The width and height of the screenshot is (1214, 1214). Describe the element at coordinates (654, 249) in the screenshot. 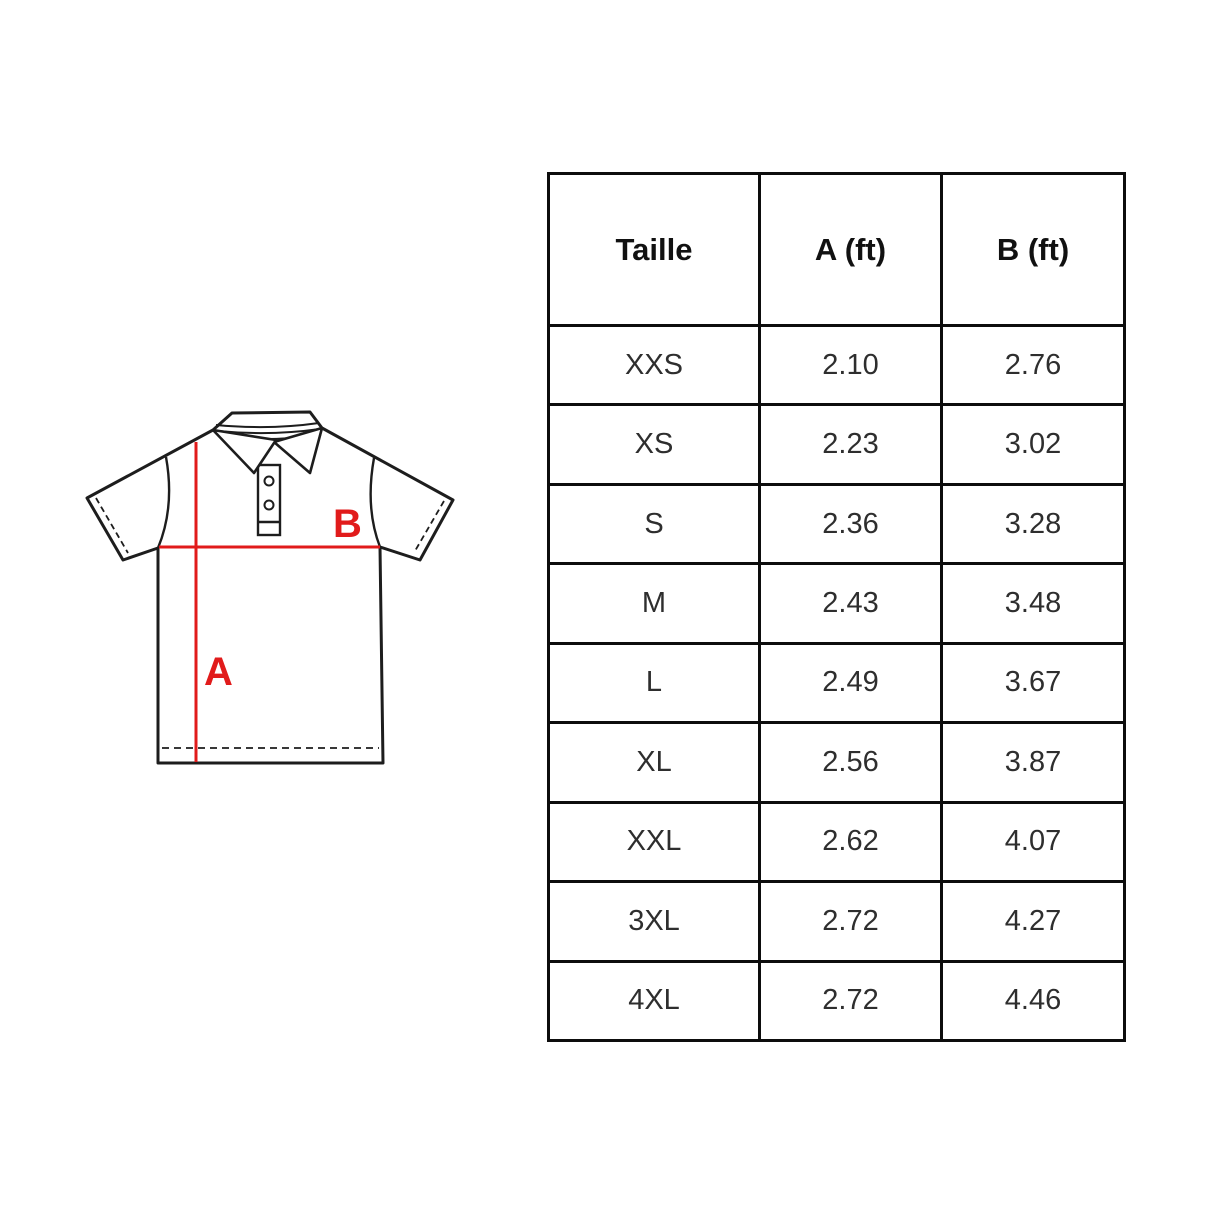

I see `size-table-header-cell: Taille` at that location.